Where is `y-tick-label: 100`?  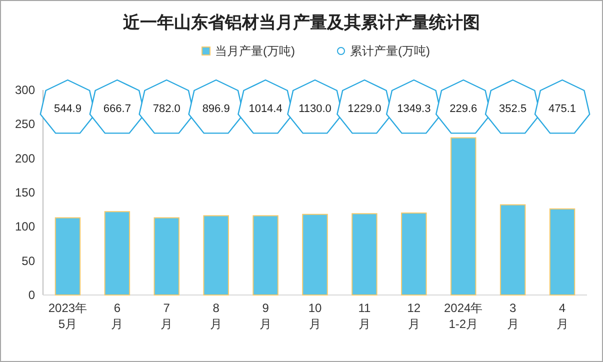 y-tick-label: 100 is located at coordinates (25, 227).